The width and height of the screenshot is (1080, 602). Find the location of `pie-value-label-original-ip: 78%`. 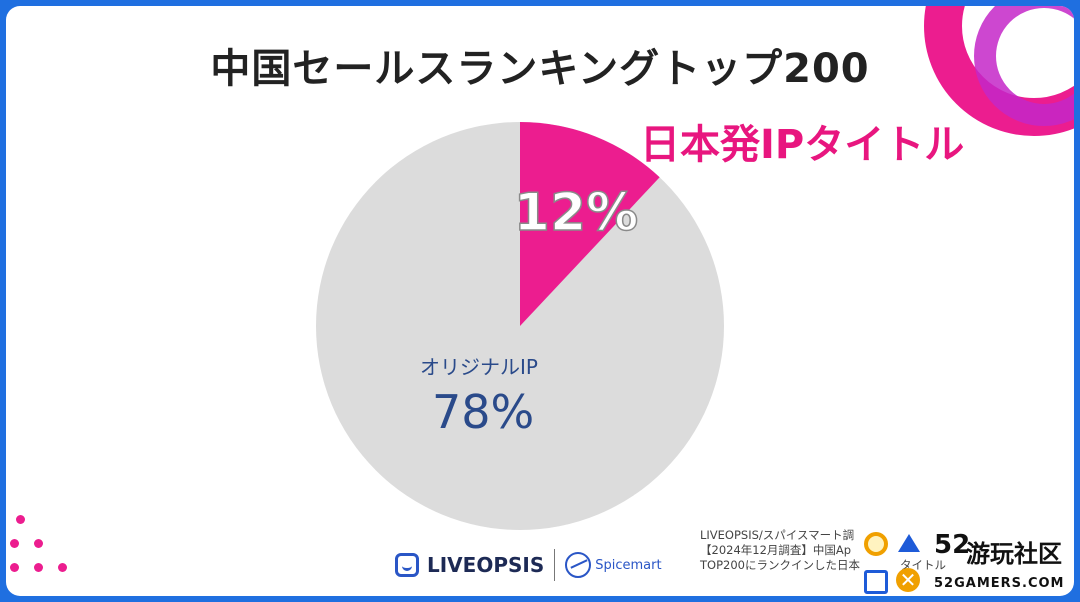

pie-value-label-original-ip: 78% is located at coordinates (483, 412).